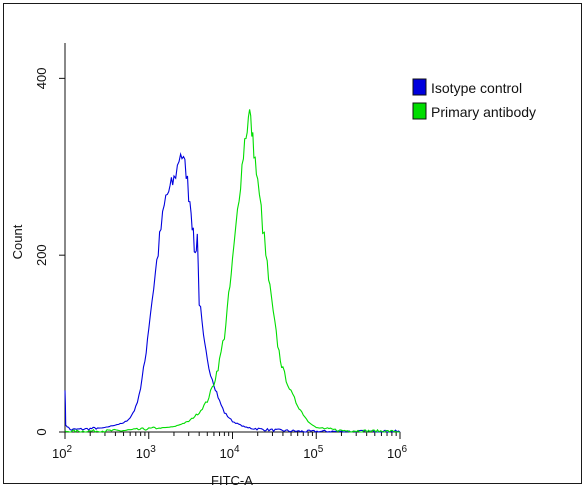  Describe the element at coordinates (474, 99) in the screenshot. I see `legend: Isotype control Primary antibody` at that location.